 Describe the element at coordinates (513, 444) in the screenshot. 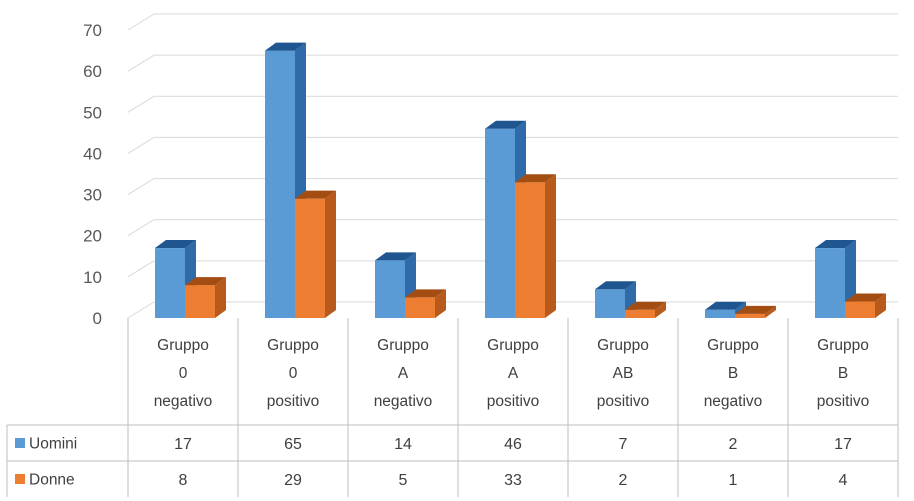

I see `data-label-uomini: 46` at that location.